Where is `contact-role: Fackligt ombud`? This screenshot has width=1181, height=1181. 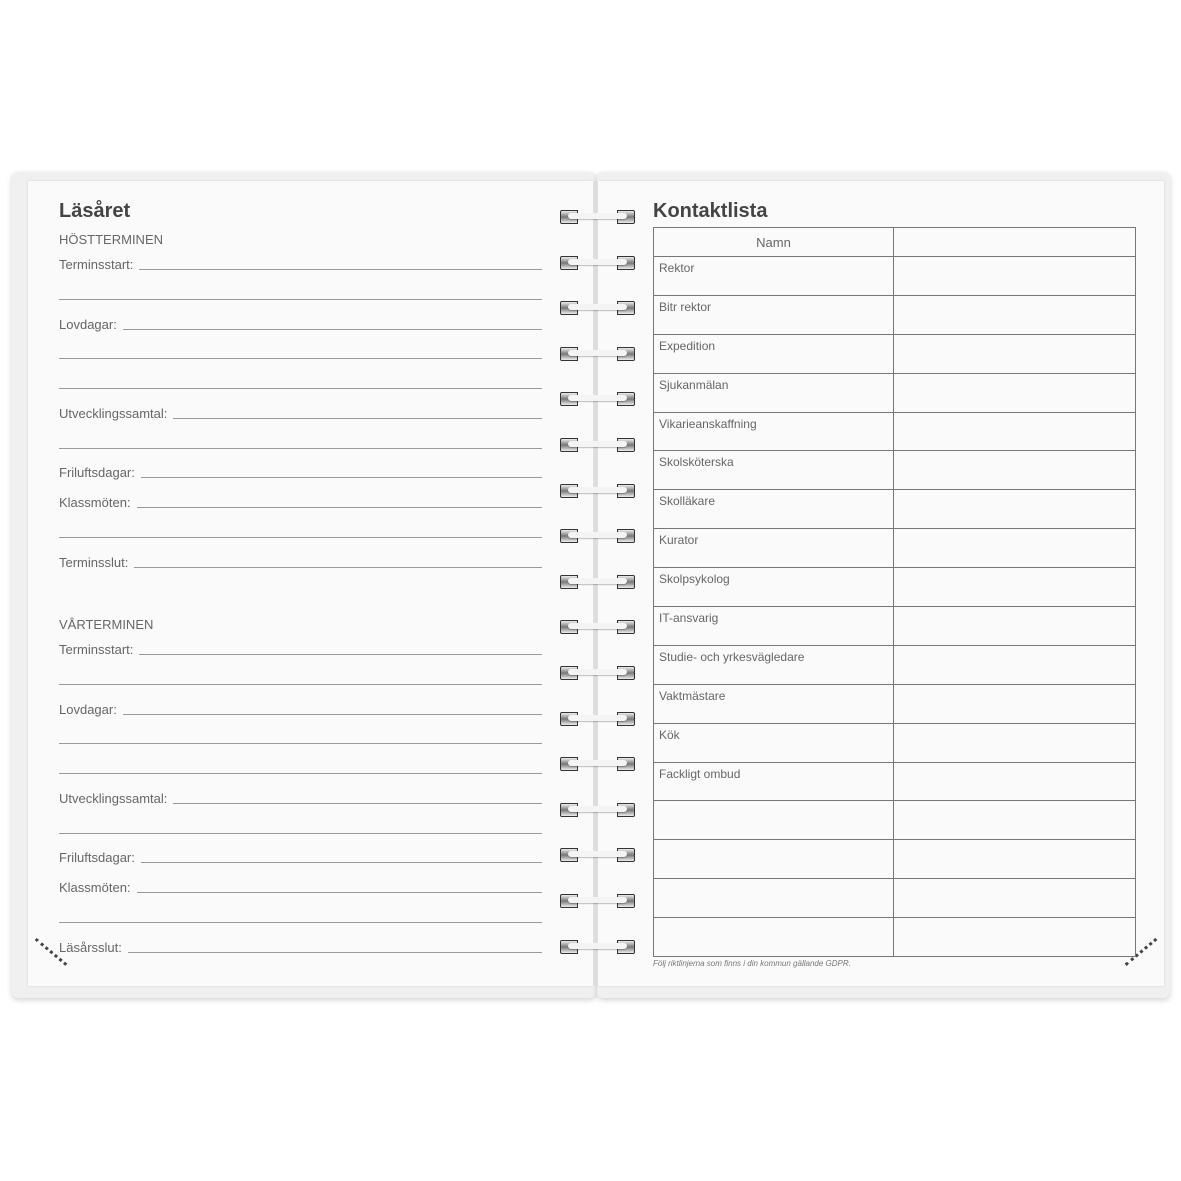 contact-role: Fackligt ombud is located at coordinates (773, 781).